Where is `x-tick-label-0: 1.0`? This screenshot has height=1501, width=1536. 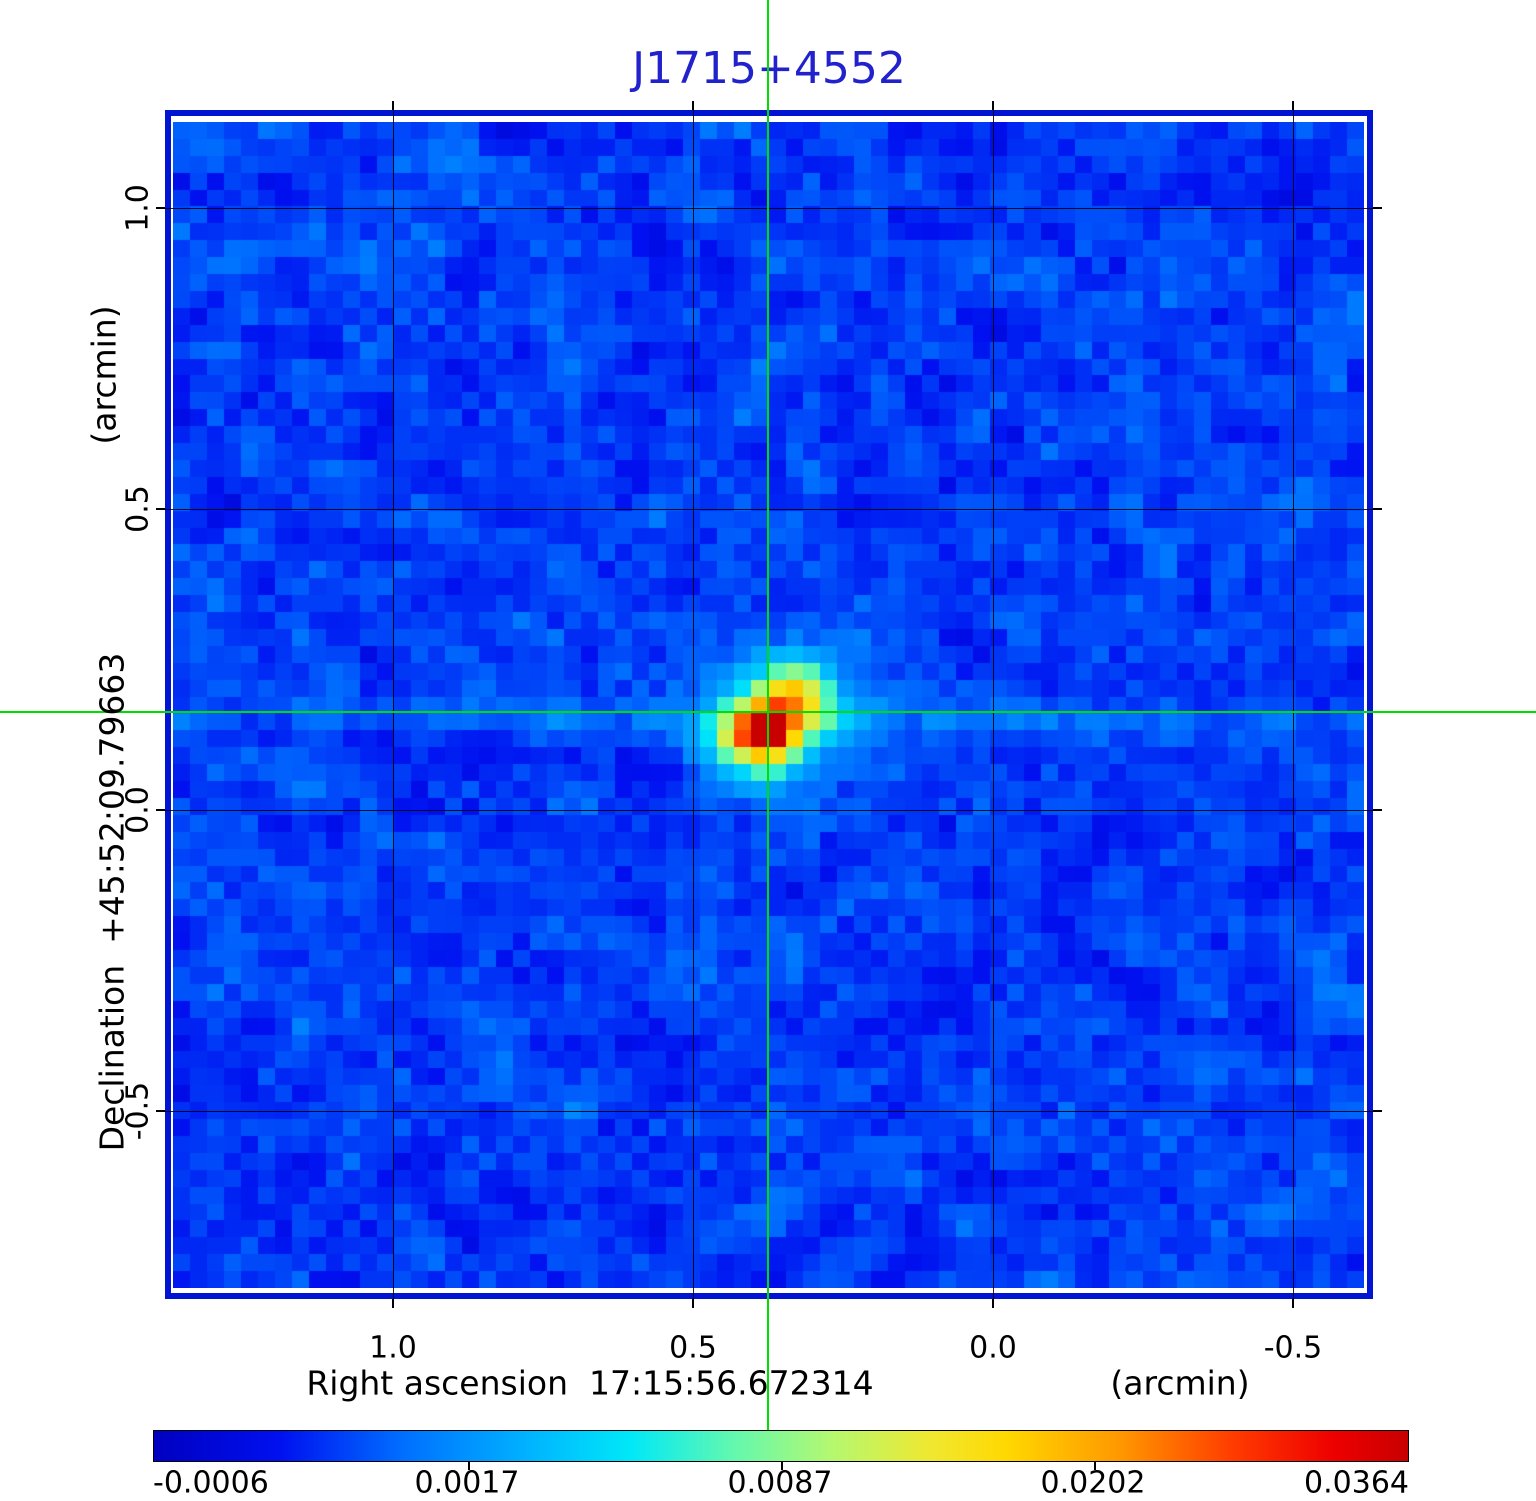 x-tick-label-0: 1.0 is located at coordinates (393, 1348).